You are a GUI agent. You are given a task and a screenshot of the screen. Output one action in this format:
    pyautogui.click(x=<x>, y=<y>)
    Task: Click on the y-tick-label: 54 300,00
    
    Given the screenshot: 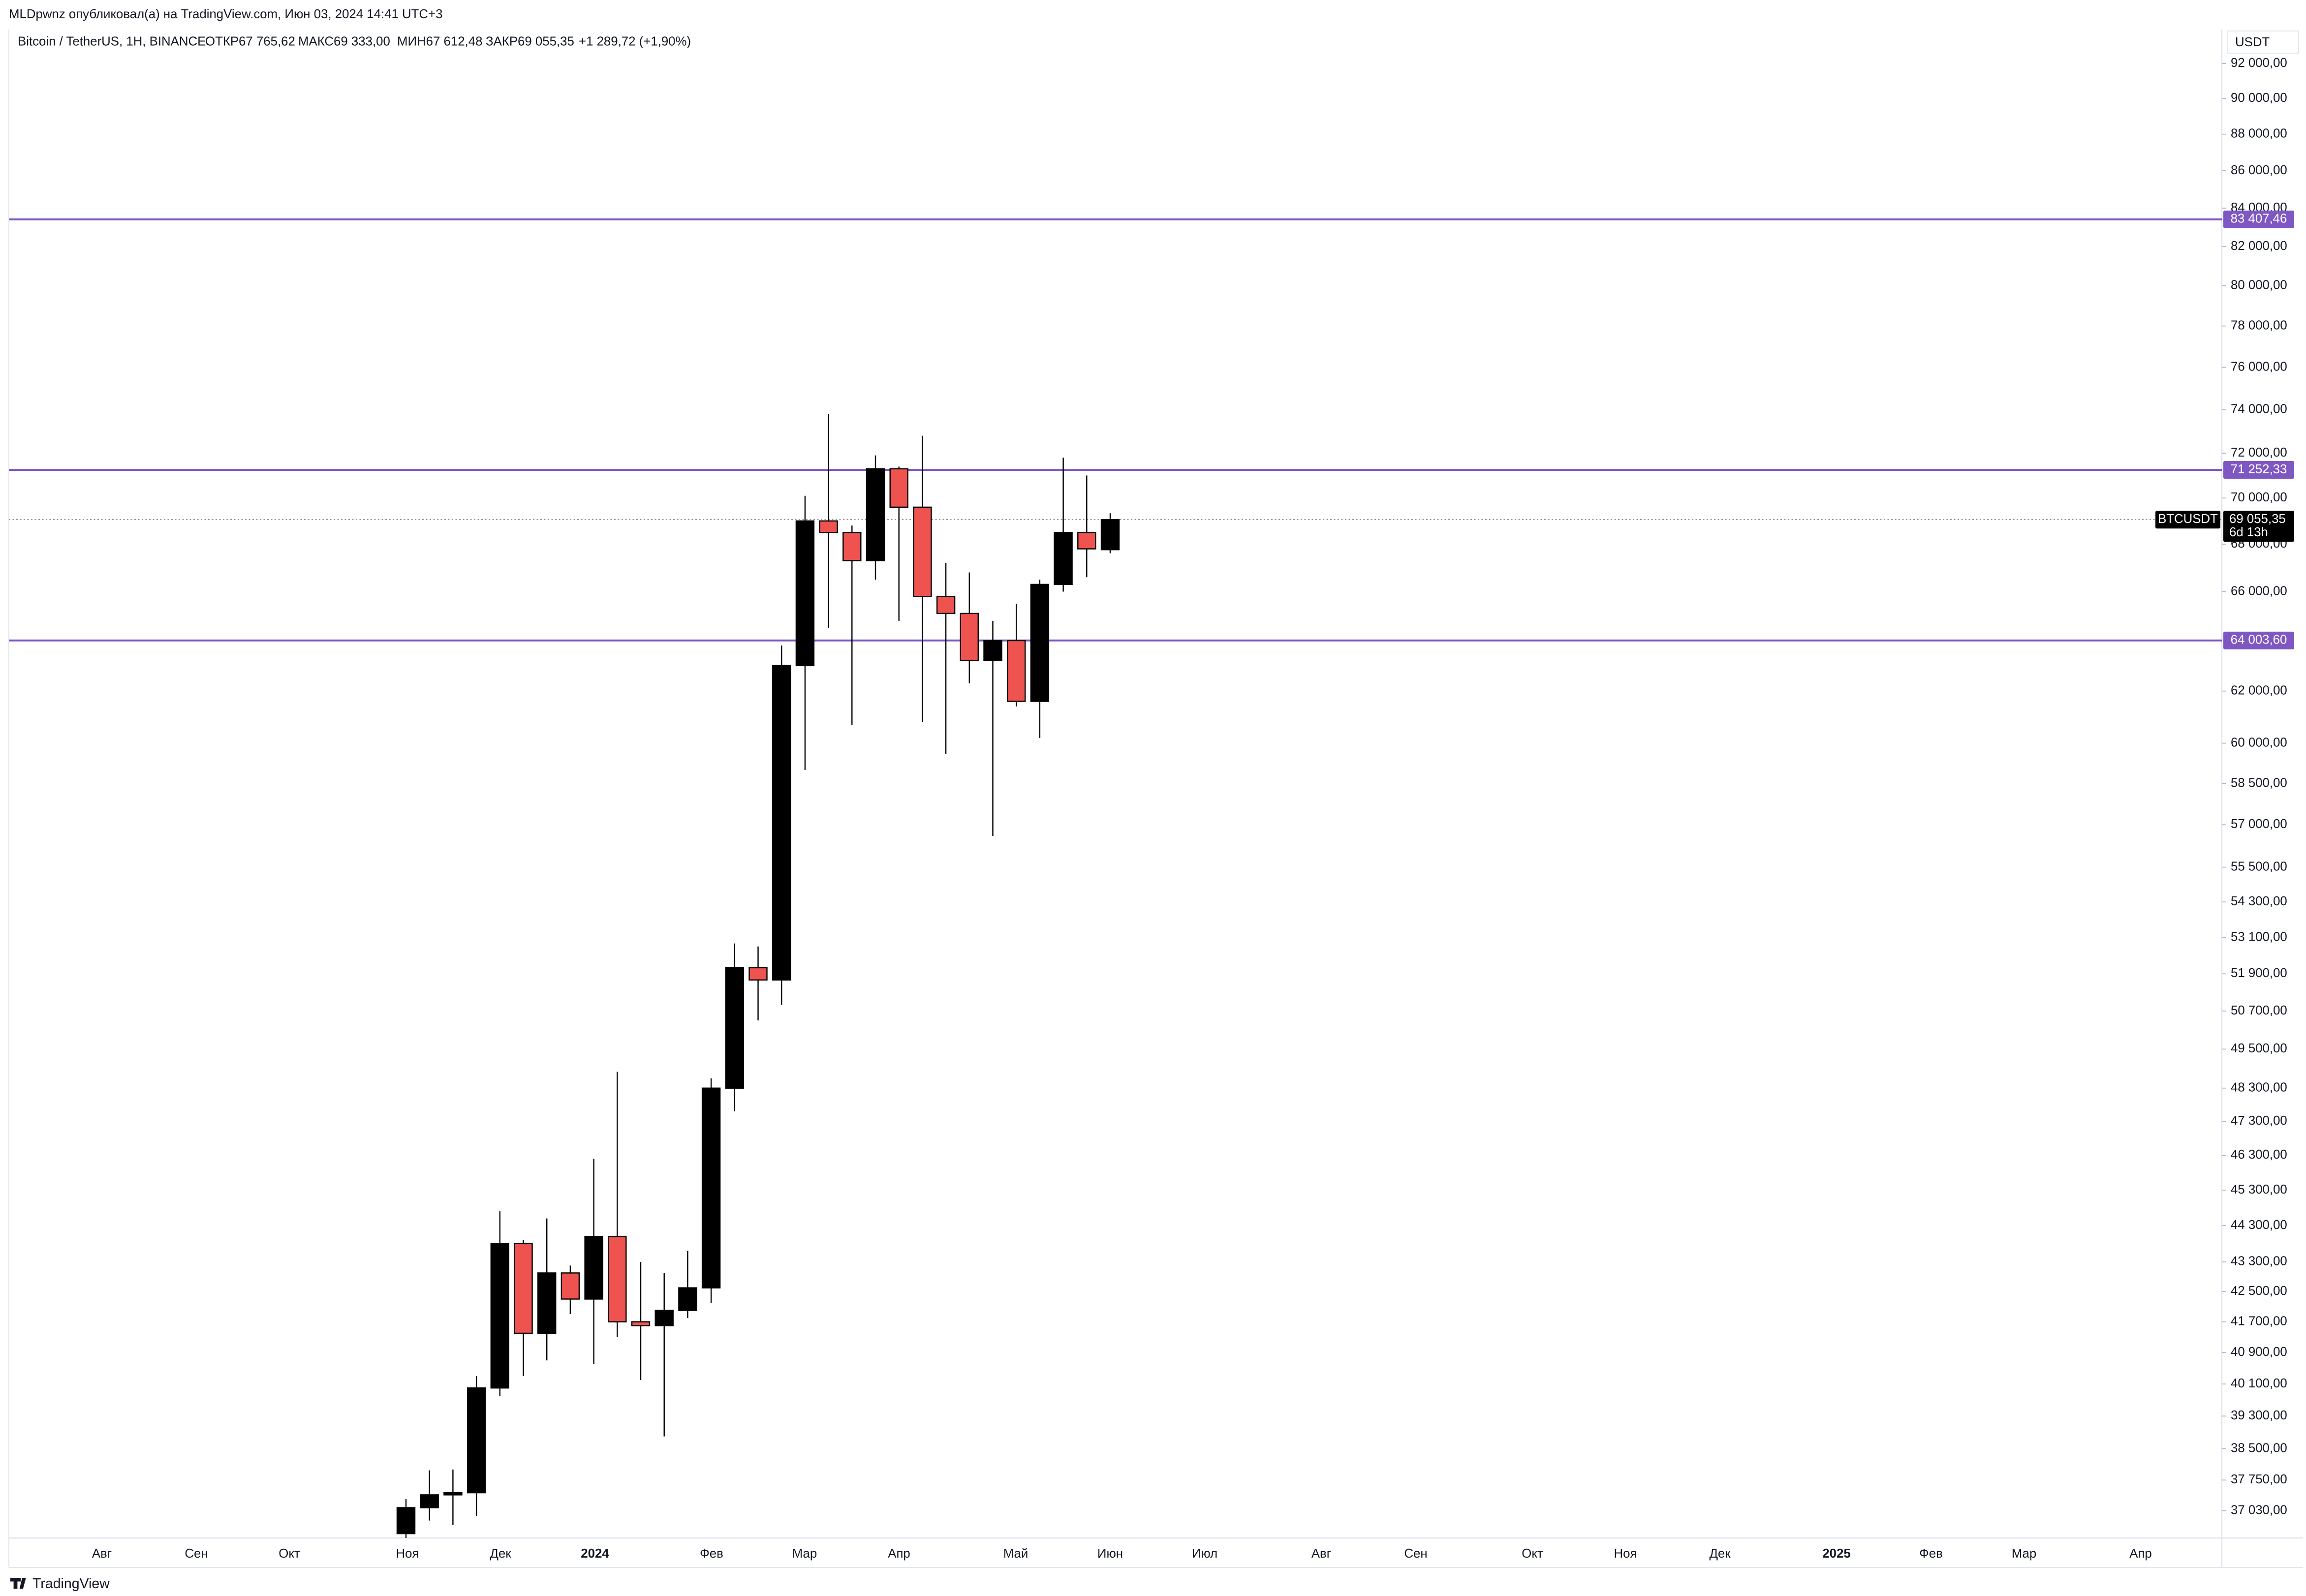 What is the action you would take?
    pyautogui.click(x=2259, y=901)
    